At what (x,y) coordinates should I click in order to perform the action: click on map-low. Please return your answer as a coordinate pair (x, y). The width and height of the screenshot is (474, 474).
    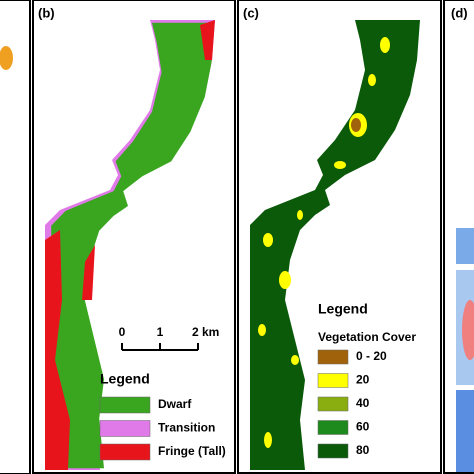
    Looking at the image, I should click on (356, 125).